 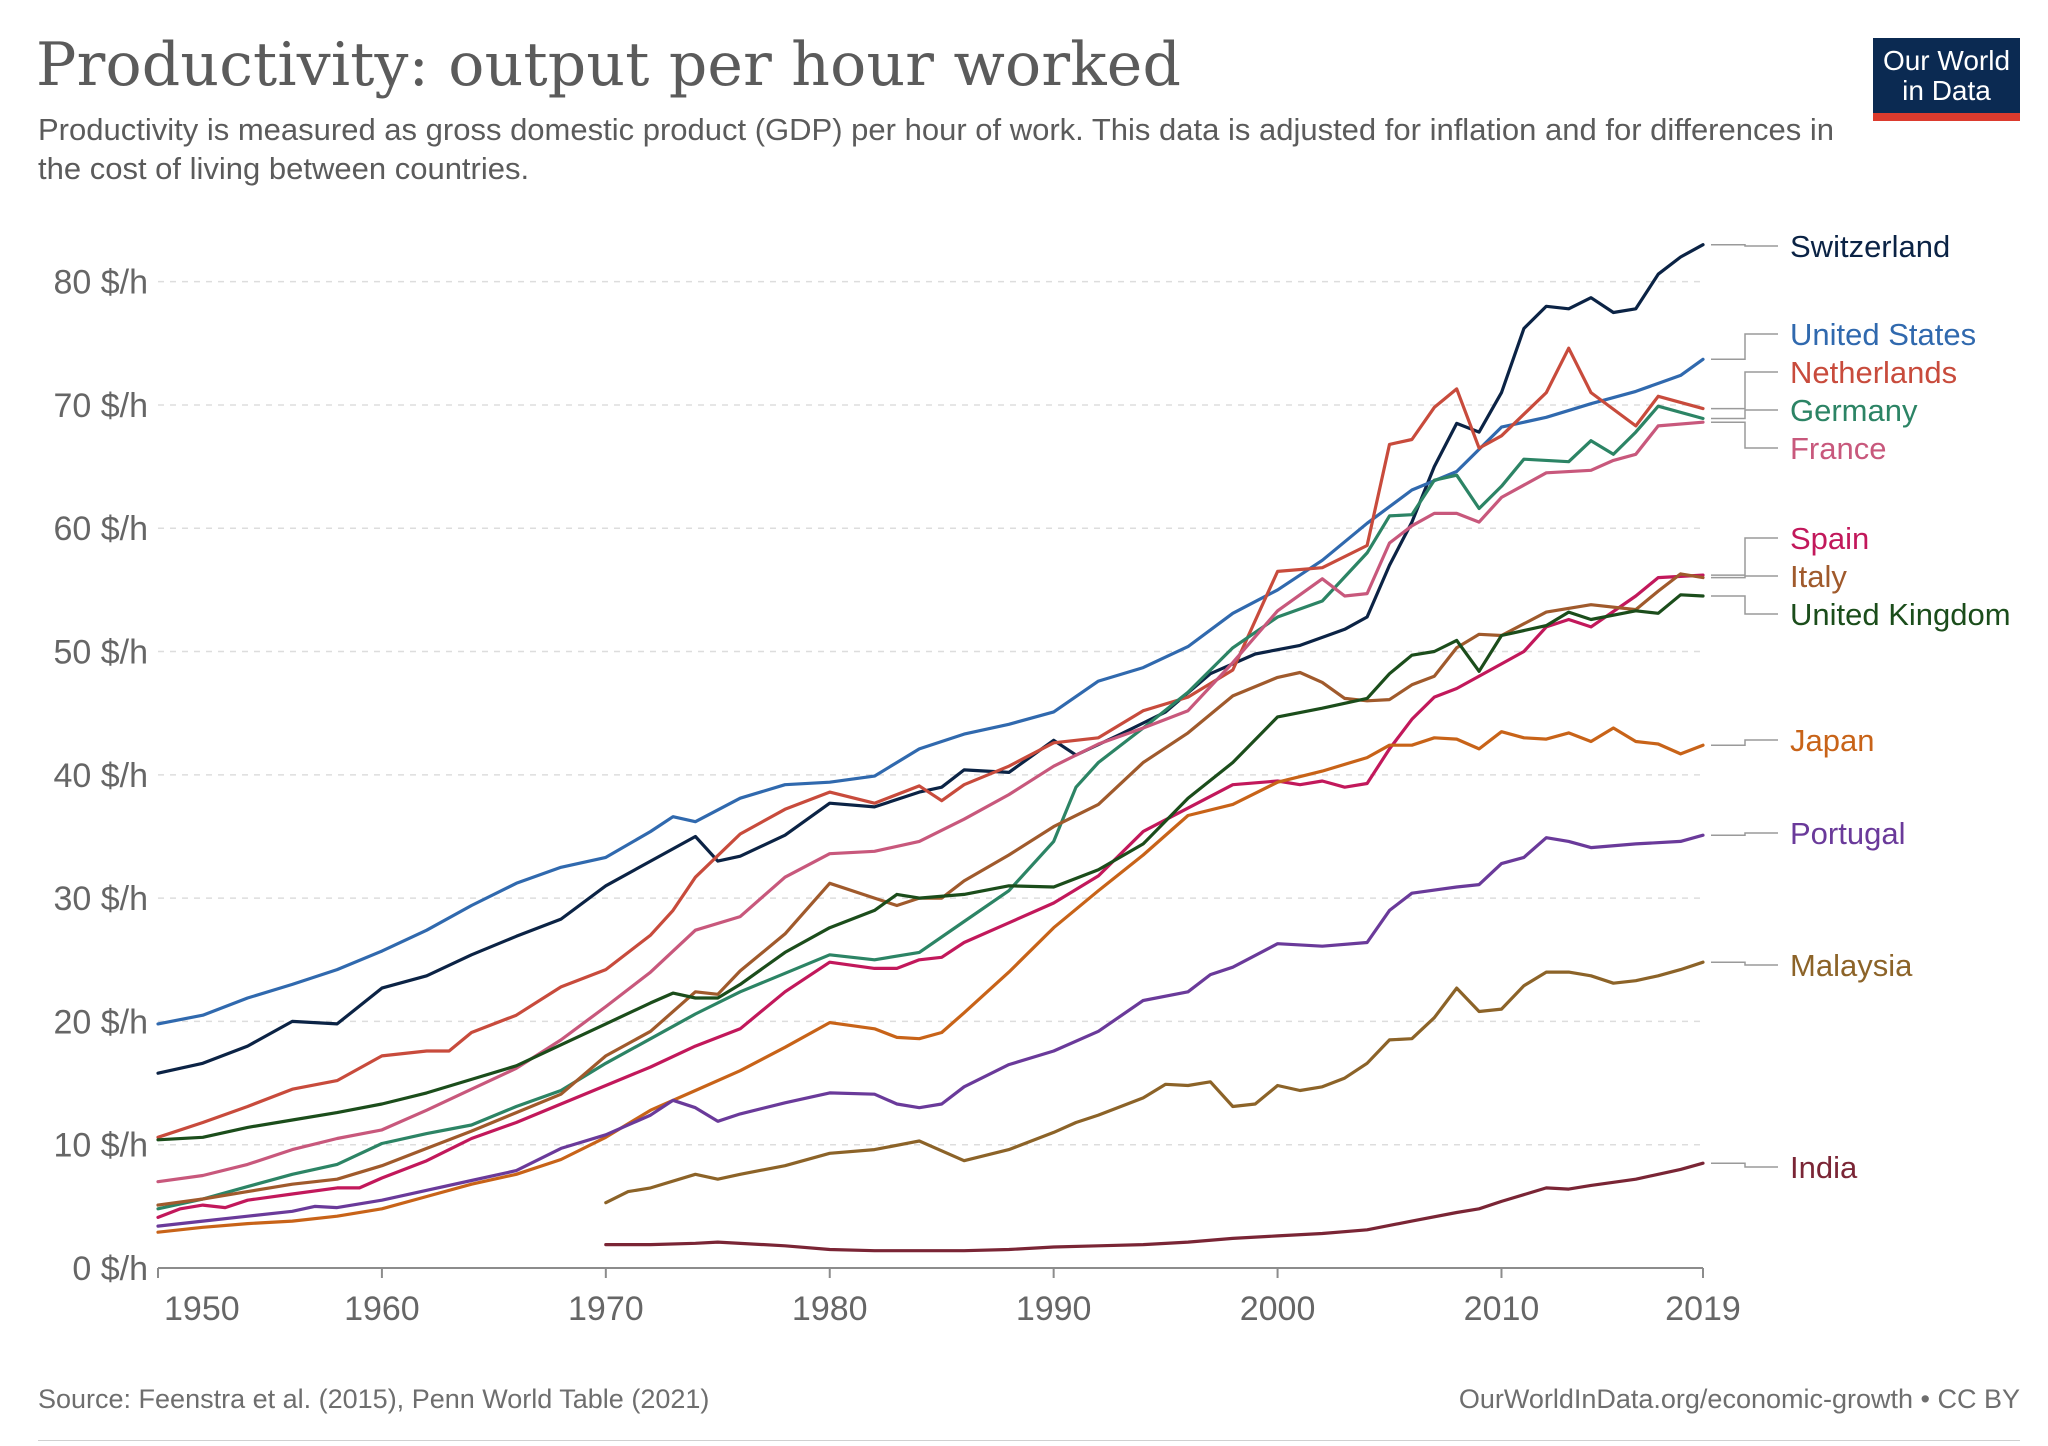 I want to click on label-connector-united-kingdom, so click(x=1744, y=605).